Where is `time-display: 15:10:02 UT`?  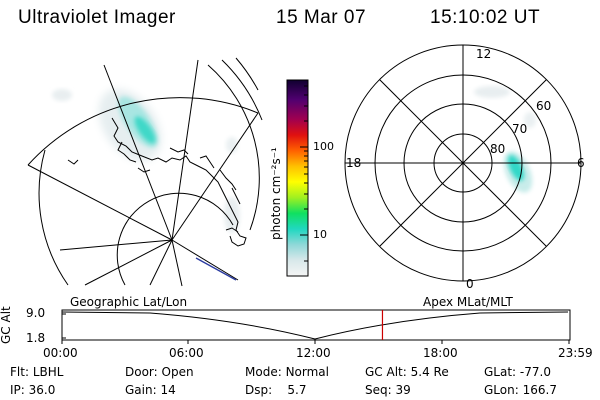 time-display: 15:10:02 UT is located at coordinates (485, 17).